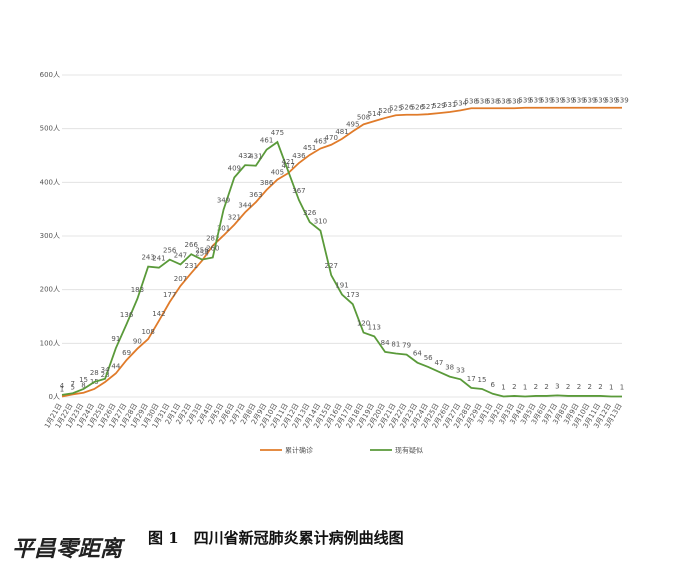  I want to click on data-label: 432, so click(244, 156).